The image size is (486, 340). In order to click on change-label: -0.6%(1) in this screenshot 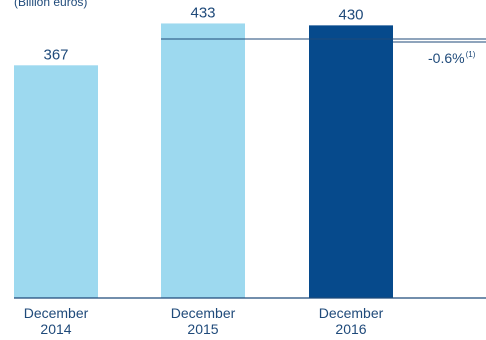, I will do `click(452, 58)`.